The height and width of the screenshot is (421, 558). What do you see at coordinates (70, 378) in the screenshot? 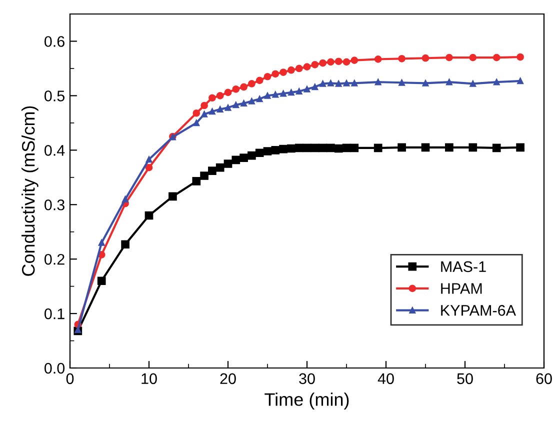
I see `x-tick-label: 0` at bounding box center [70, 378].